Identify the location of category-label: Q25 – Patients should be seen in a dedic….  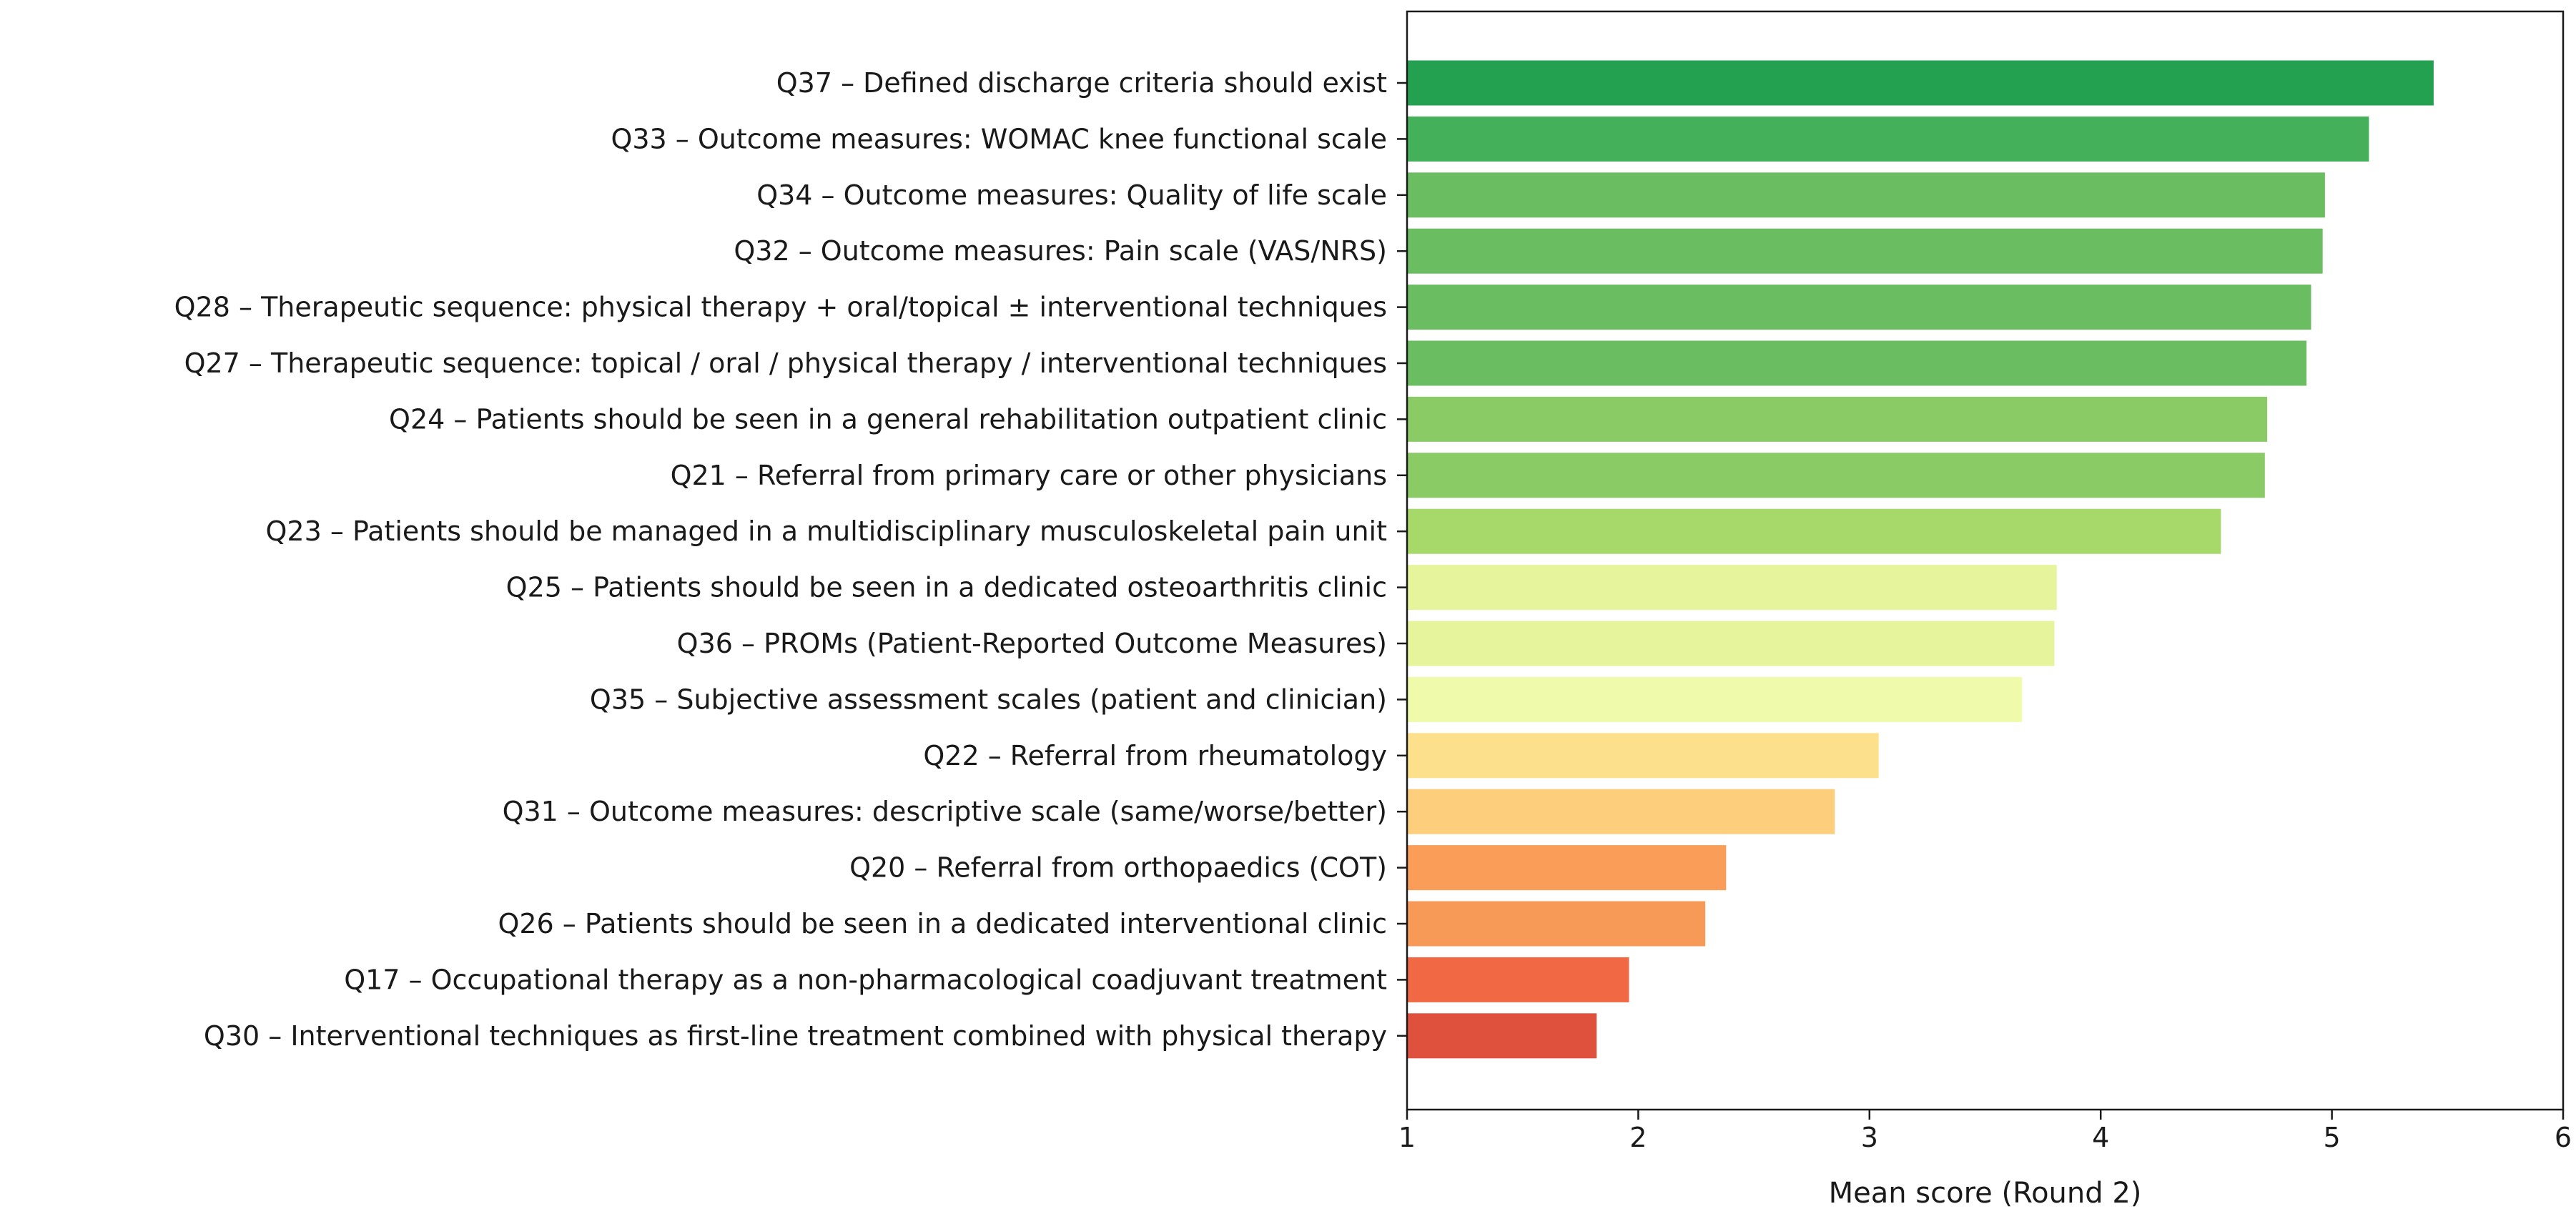
(946, 587).